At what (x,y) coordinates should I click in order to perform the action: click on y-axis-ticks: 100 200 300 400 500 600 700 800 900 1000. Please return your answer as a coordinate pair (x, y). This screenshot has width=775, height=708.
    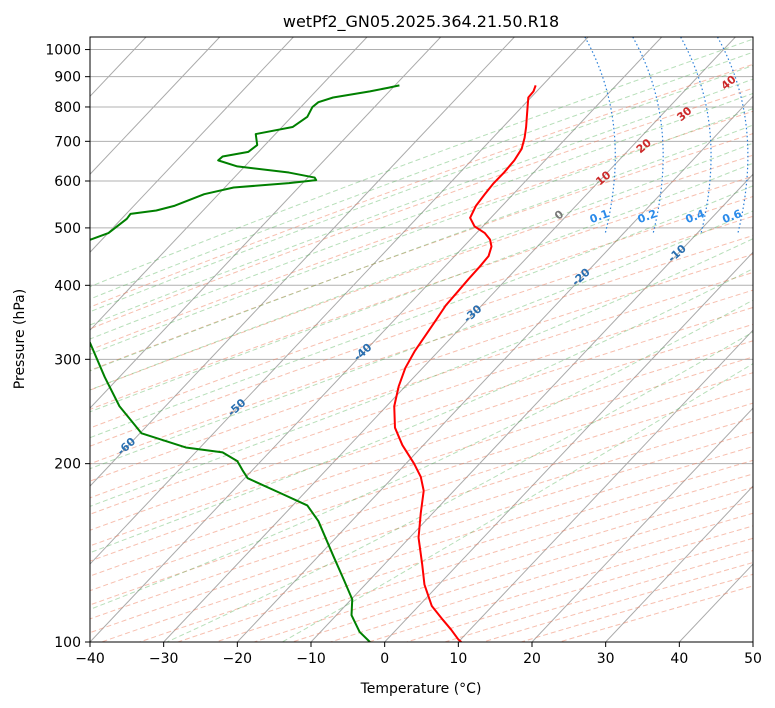
    Looking at the image, I should click on (67, 347).